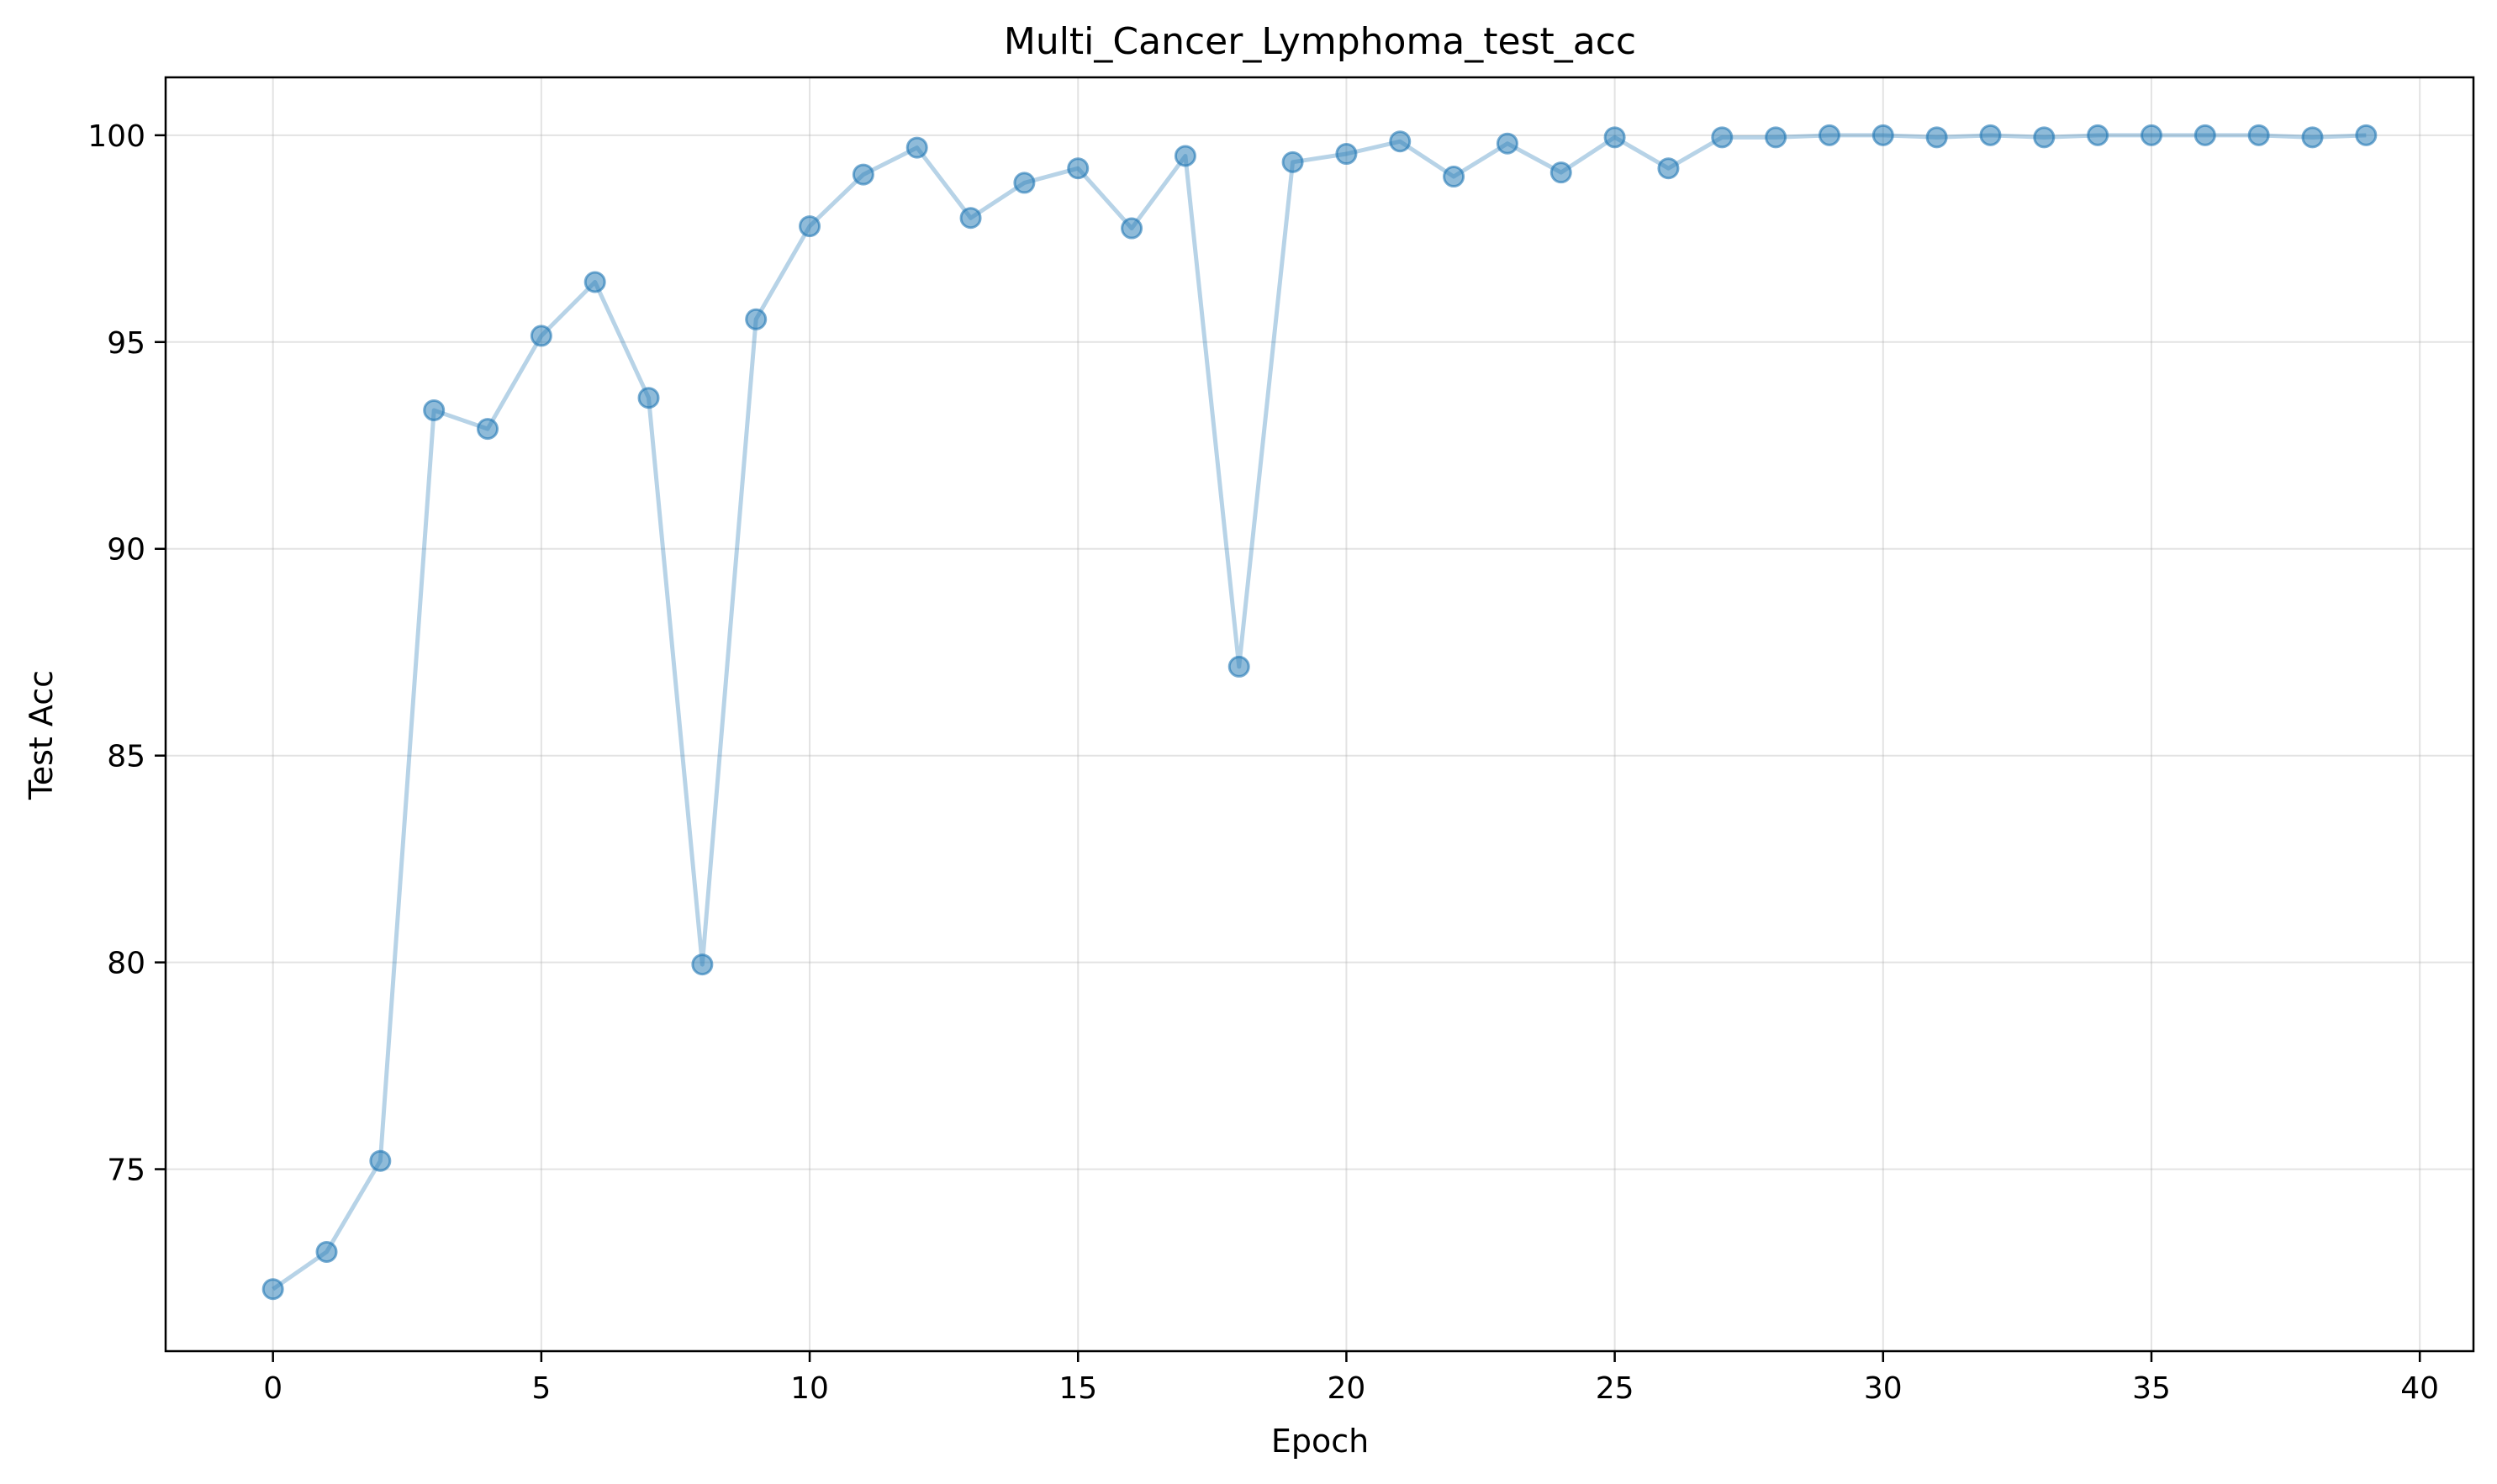  What do you see at coordinates (1347, 1388) in the screenshot?
I see `x-tick-label: 20` at bounding box center [1347, 1388].